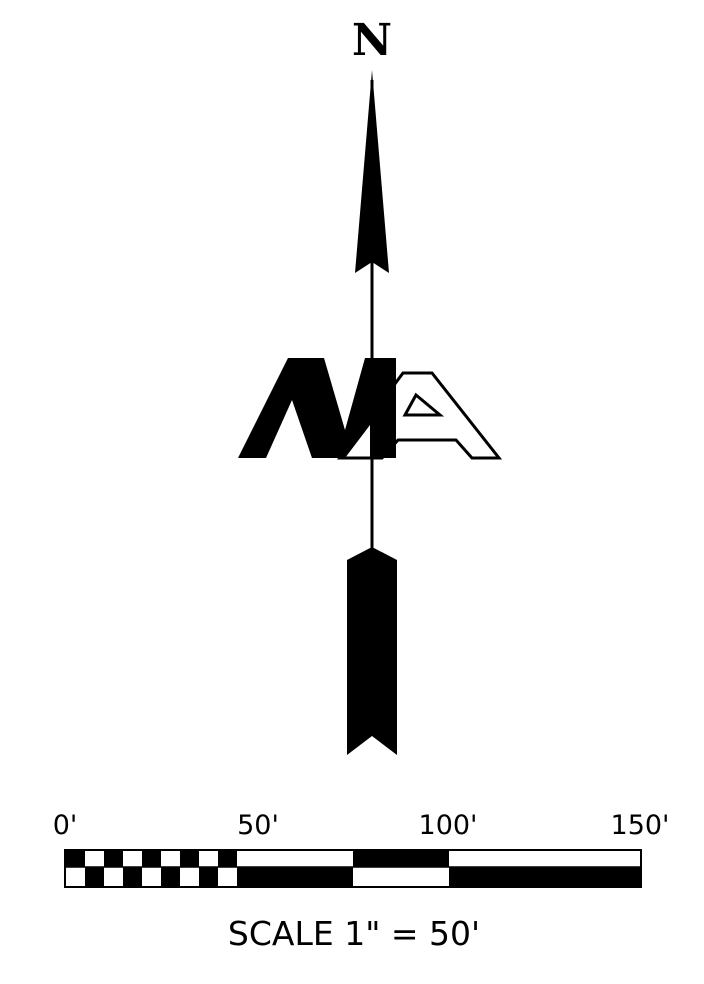 The width and height of the screenshot is (704, 984). I want to click on scale-tick-label-0: 0', so click(65, 825).